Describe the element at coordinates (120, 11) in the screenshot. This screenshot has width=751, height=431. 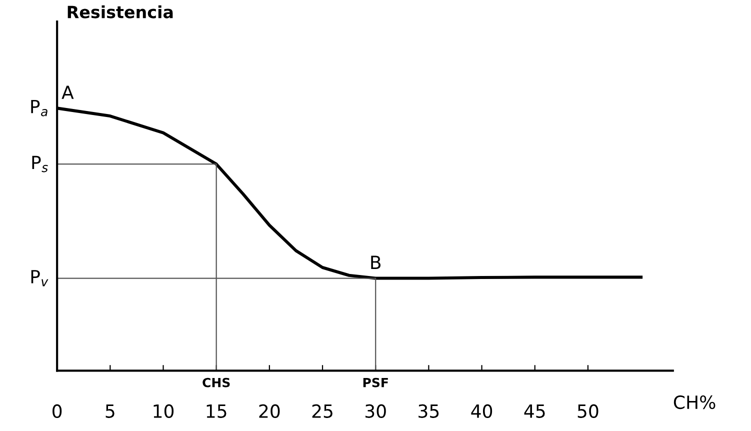
I see `text: Resistencia` at that location.